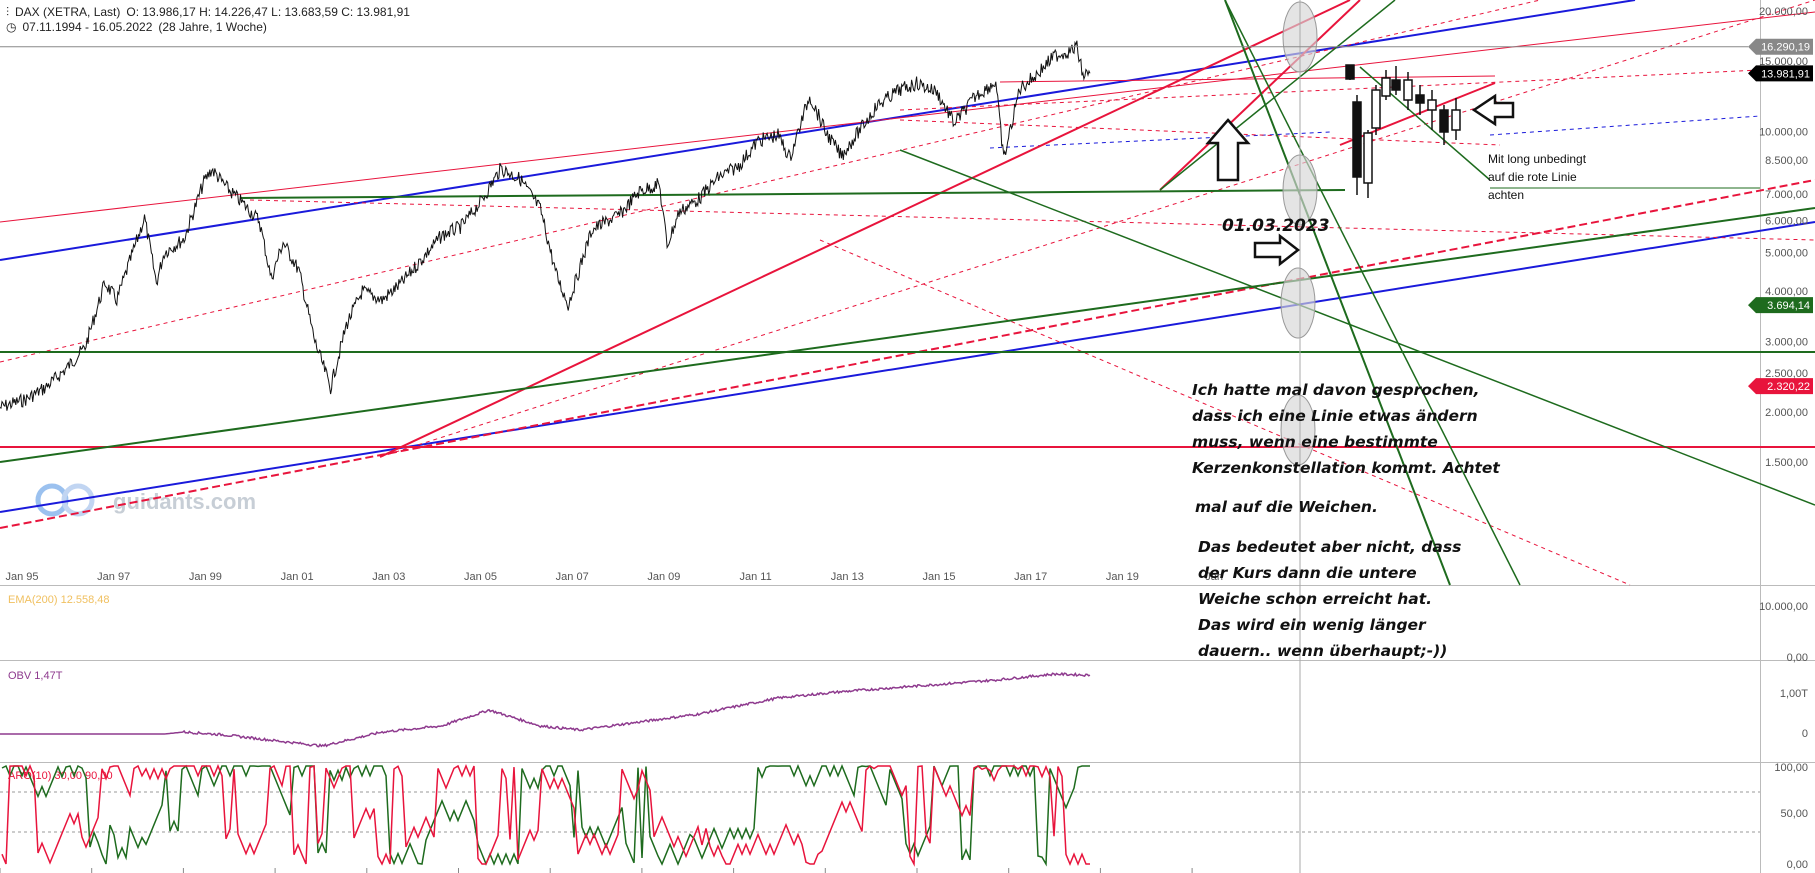  I want to click on y-tick-label: 7.000,00, so click(1786, 195).